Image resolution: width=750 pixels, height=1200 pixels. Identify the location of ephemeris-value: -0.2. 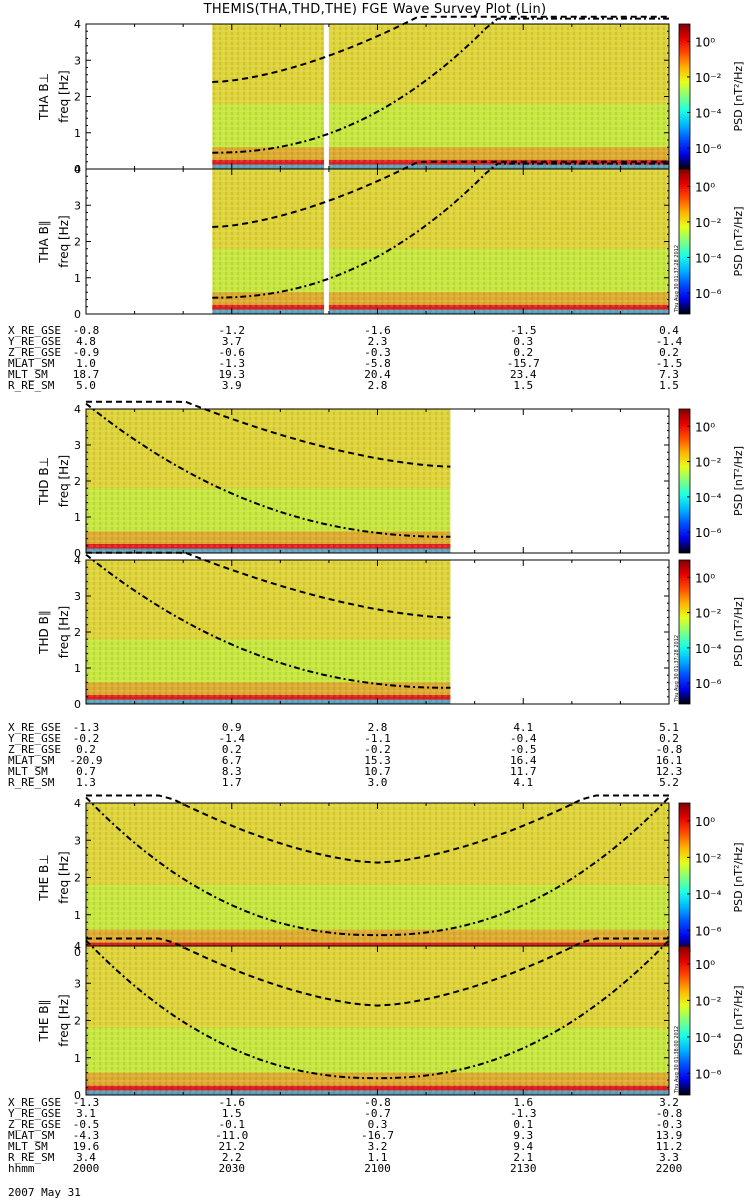
(377, 749).